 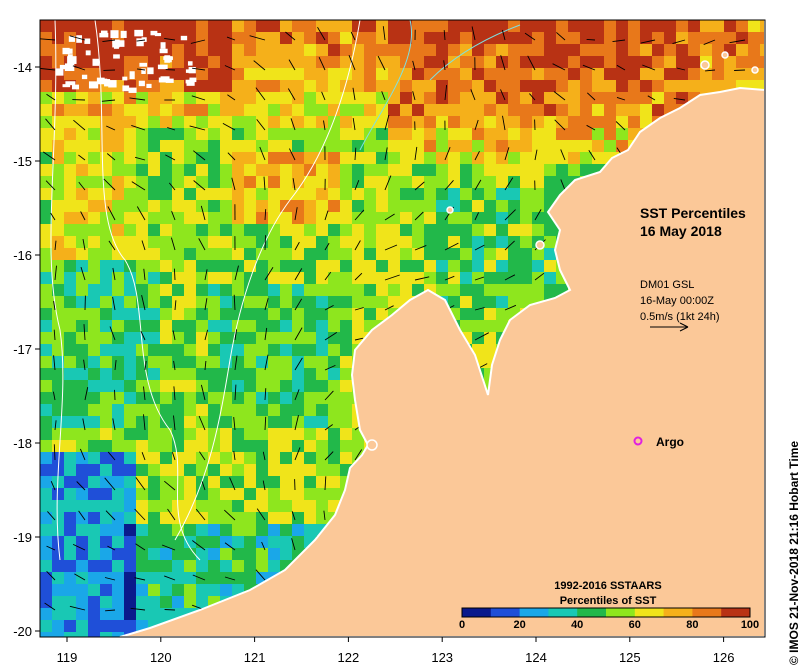 I want to click on argo-label: Argo, so click(x=670, y=442).